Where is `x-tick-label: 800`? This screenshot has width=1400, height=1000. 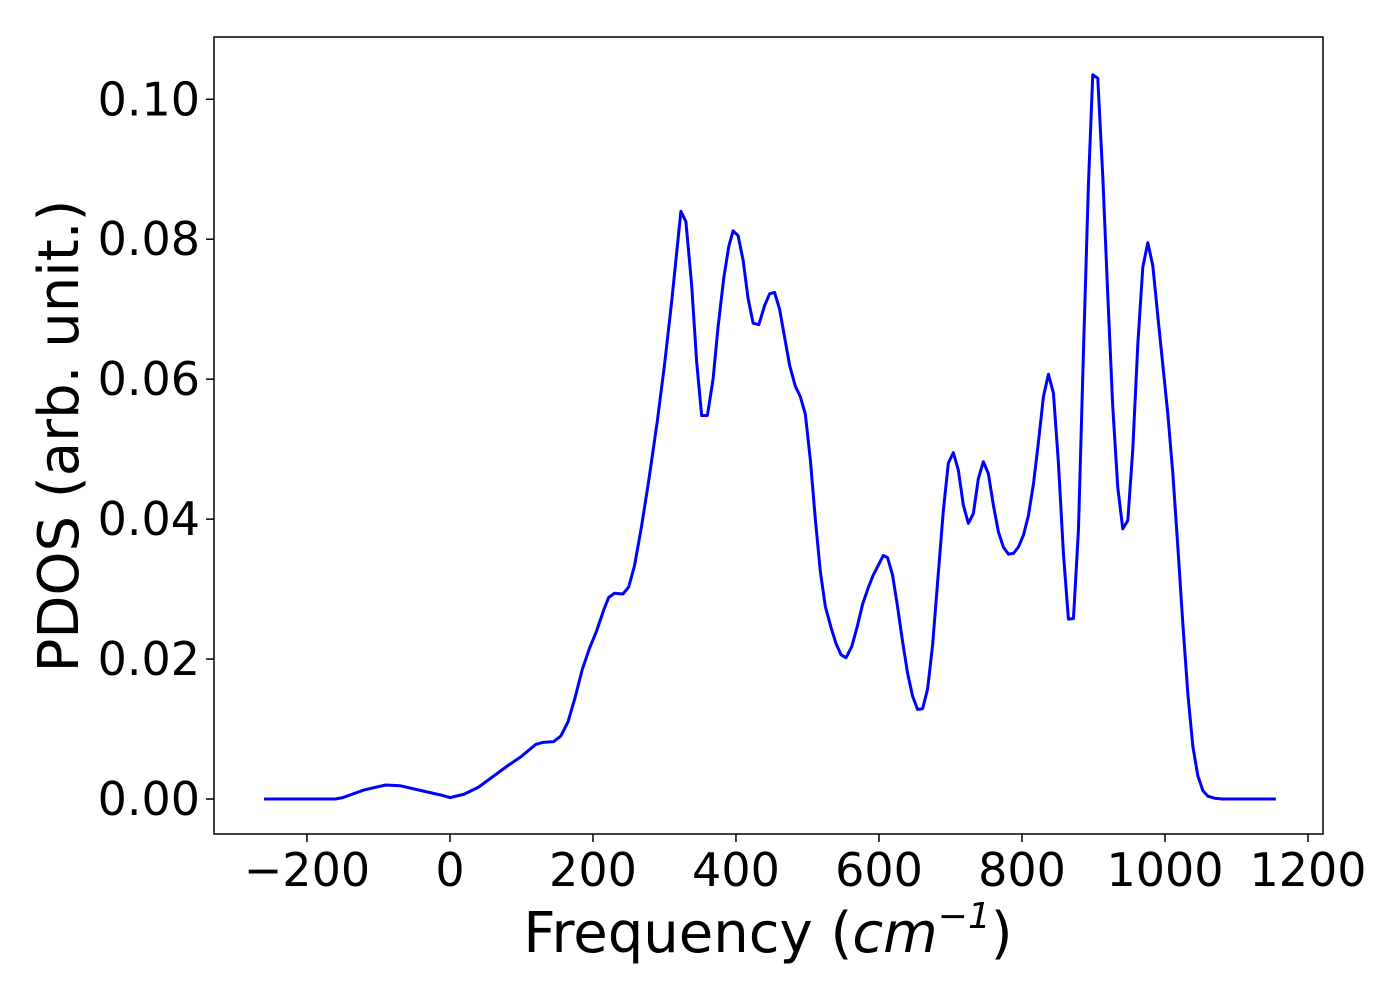 x-tick-label: 800 is located at coordinates (1022, 870).